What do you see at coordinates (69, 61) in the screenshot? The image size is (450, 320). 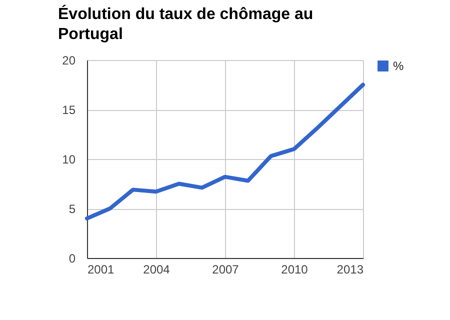 I see `y-tick-label: 20` at bounding box center [69, 61].